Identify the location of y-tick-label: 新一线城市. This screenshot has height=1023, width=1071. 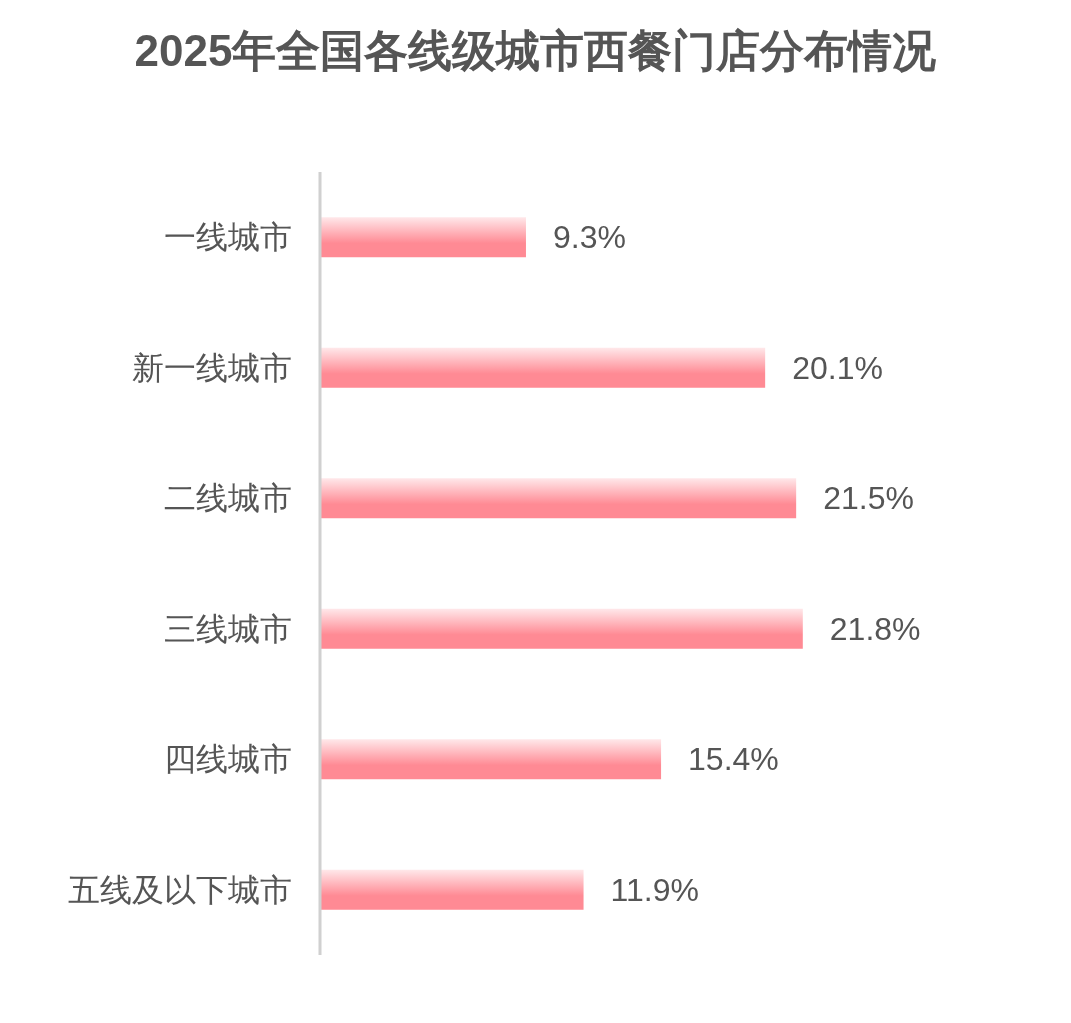
(212, 367).